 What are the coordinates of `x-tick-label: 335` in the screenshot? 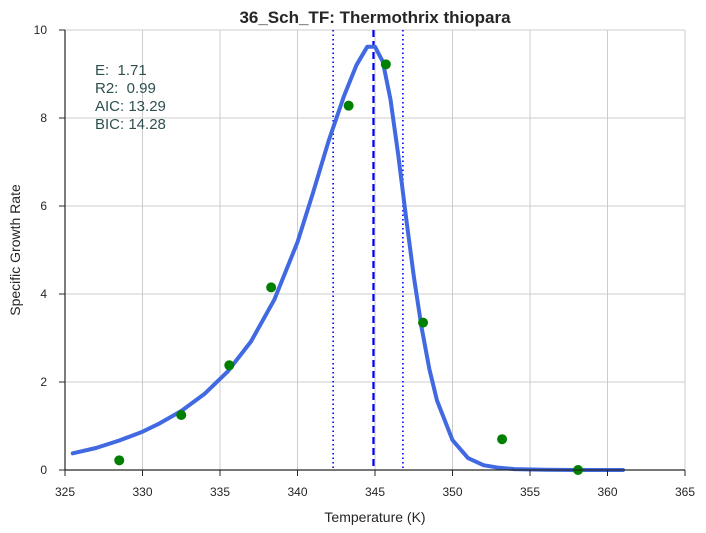 It's located at (220, 492).